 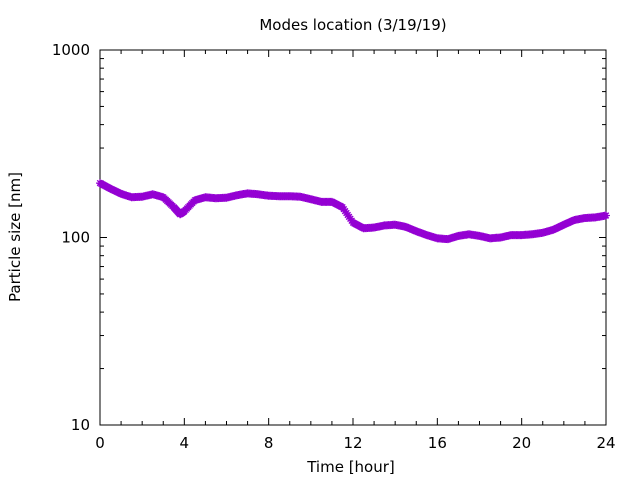 I want to click on series-layer, so click(x=353, y=211).